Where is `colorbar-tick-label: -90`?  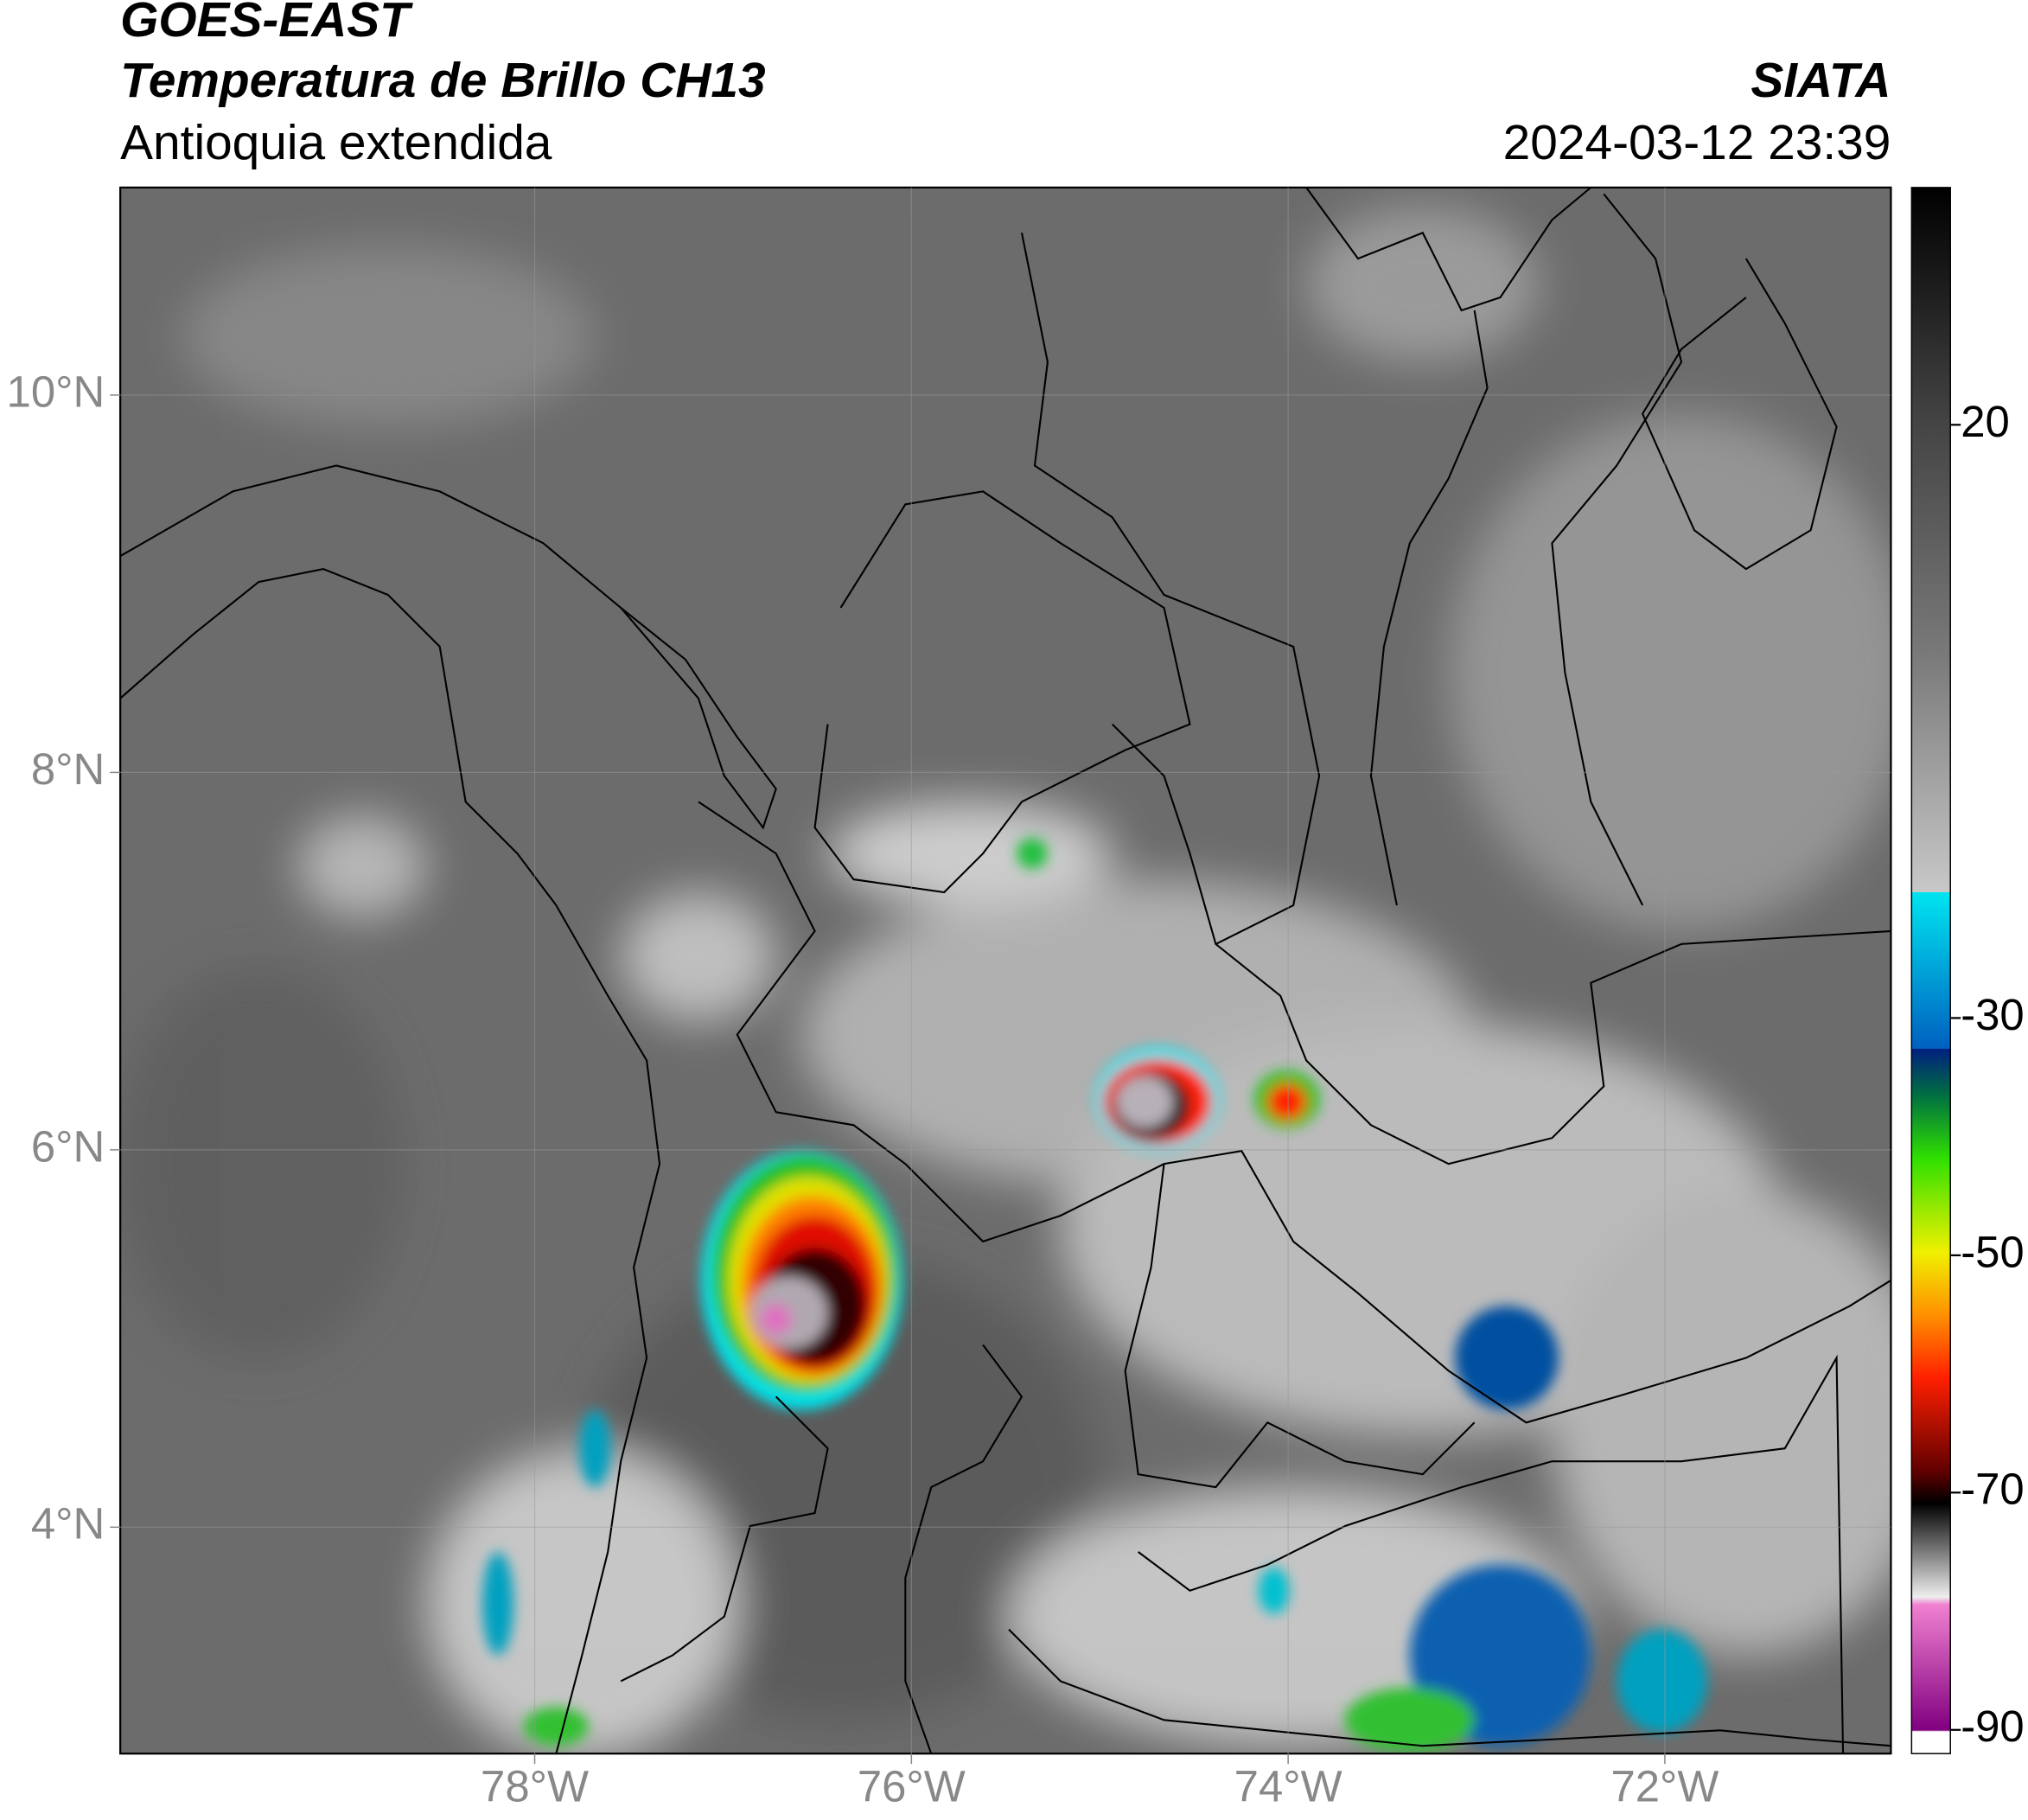
colorbar-tick-label: -90 is located at coordinates (1993, 1727).